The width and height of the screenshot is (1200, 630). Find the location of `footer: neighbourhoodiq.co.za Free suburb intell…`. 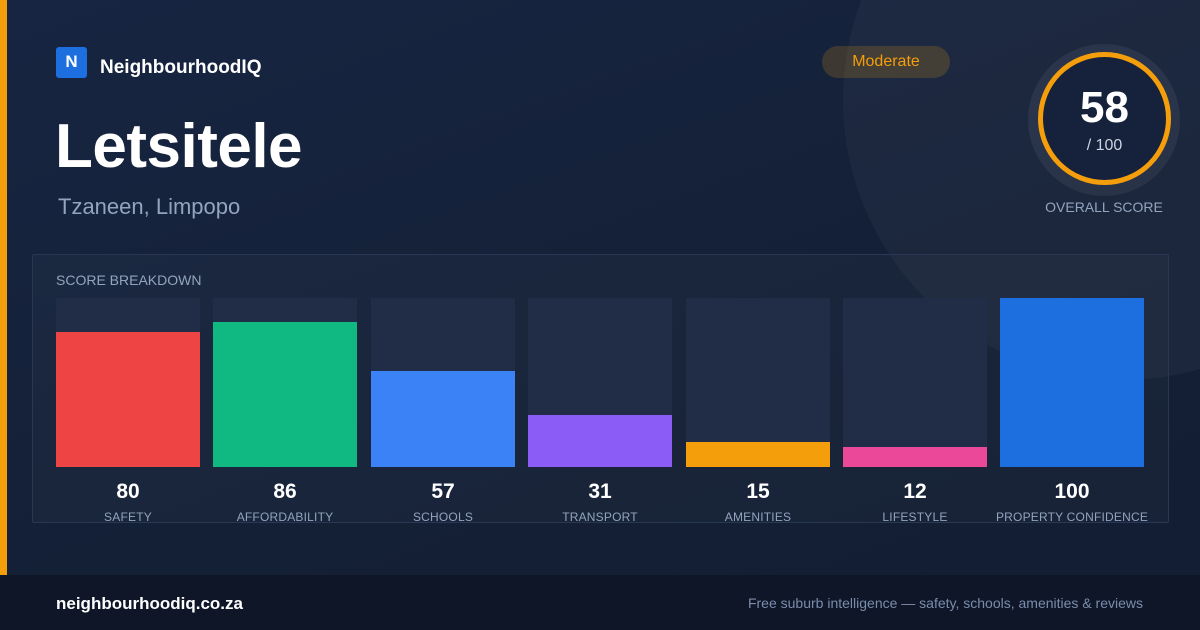

footer: neighbourhoodiq.co.za Free suburb intell… is located at coordinates (600, 602).